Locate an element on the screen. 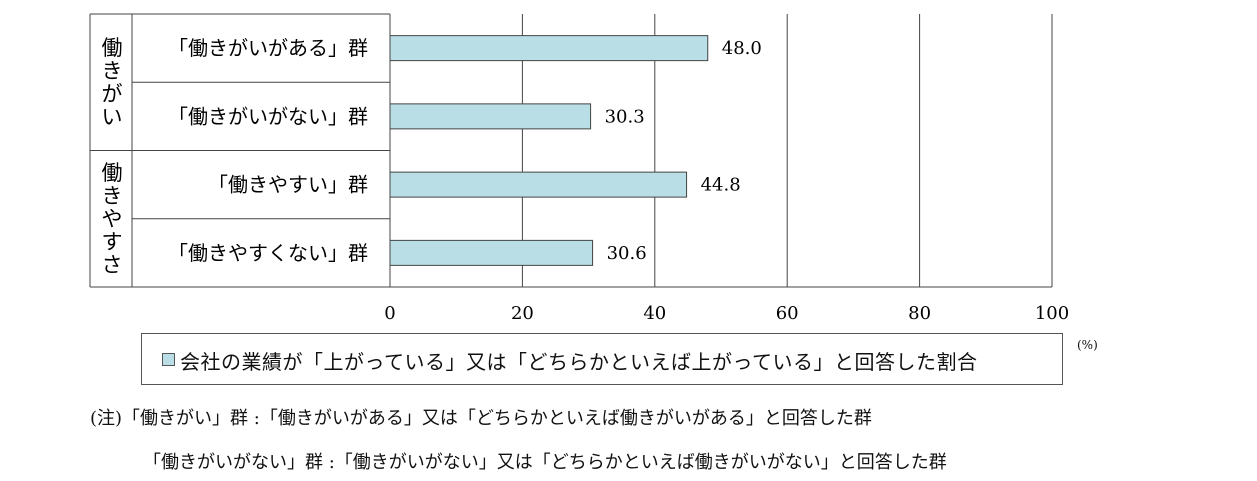 The width and height of the screenshot is (1257, 481). category-label: 「働きやすい」群 is located at coordinates (288, 185).